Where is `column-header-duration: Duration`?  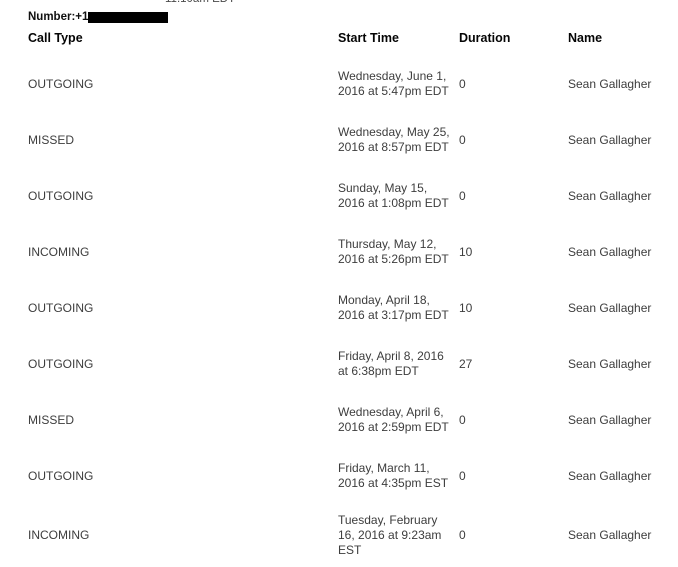
column-header-duration: Duration is located at coordinates (485, 38).